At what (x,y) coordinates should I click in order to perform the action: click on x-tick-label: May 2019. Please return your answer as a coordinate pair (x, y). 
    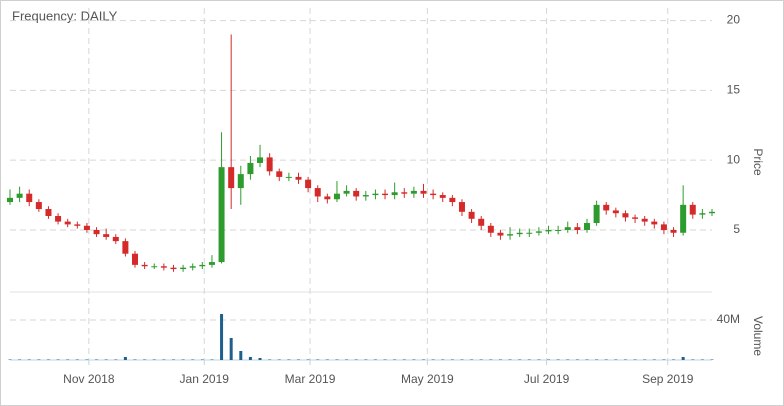
    Looking at the image, I should click on (427, 379).